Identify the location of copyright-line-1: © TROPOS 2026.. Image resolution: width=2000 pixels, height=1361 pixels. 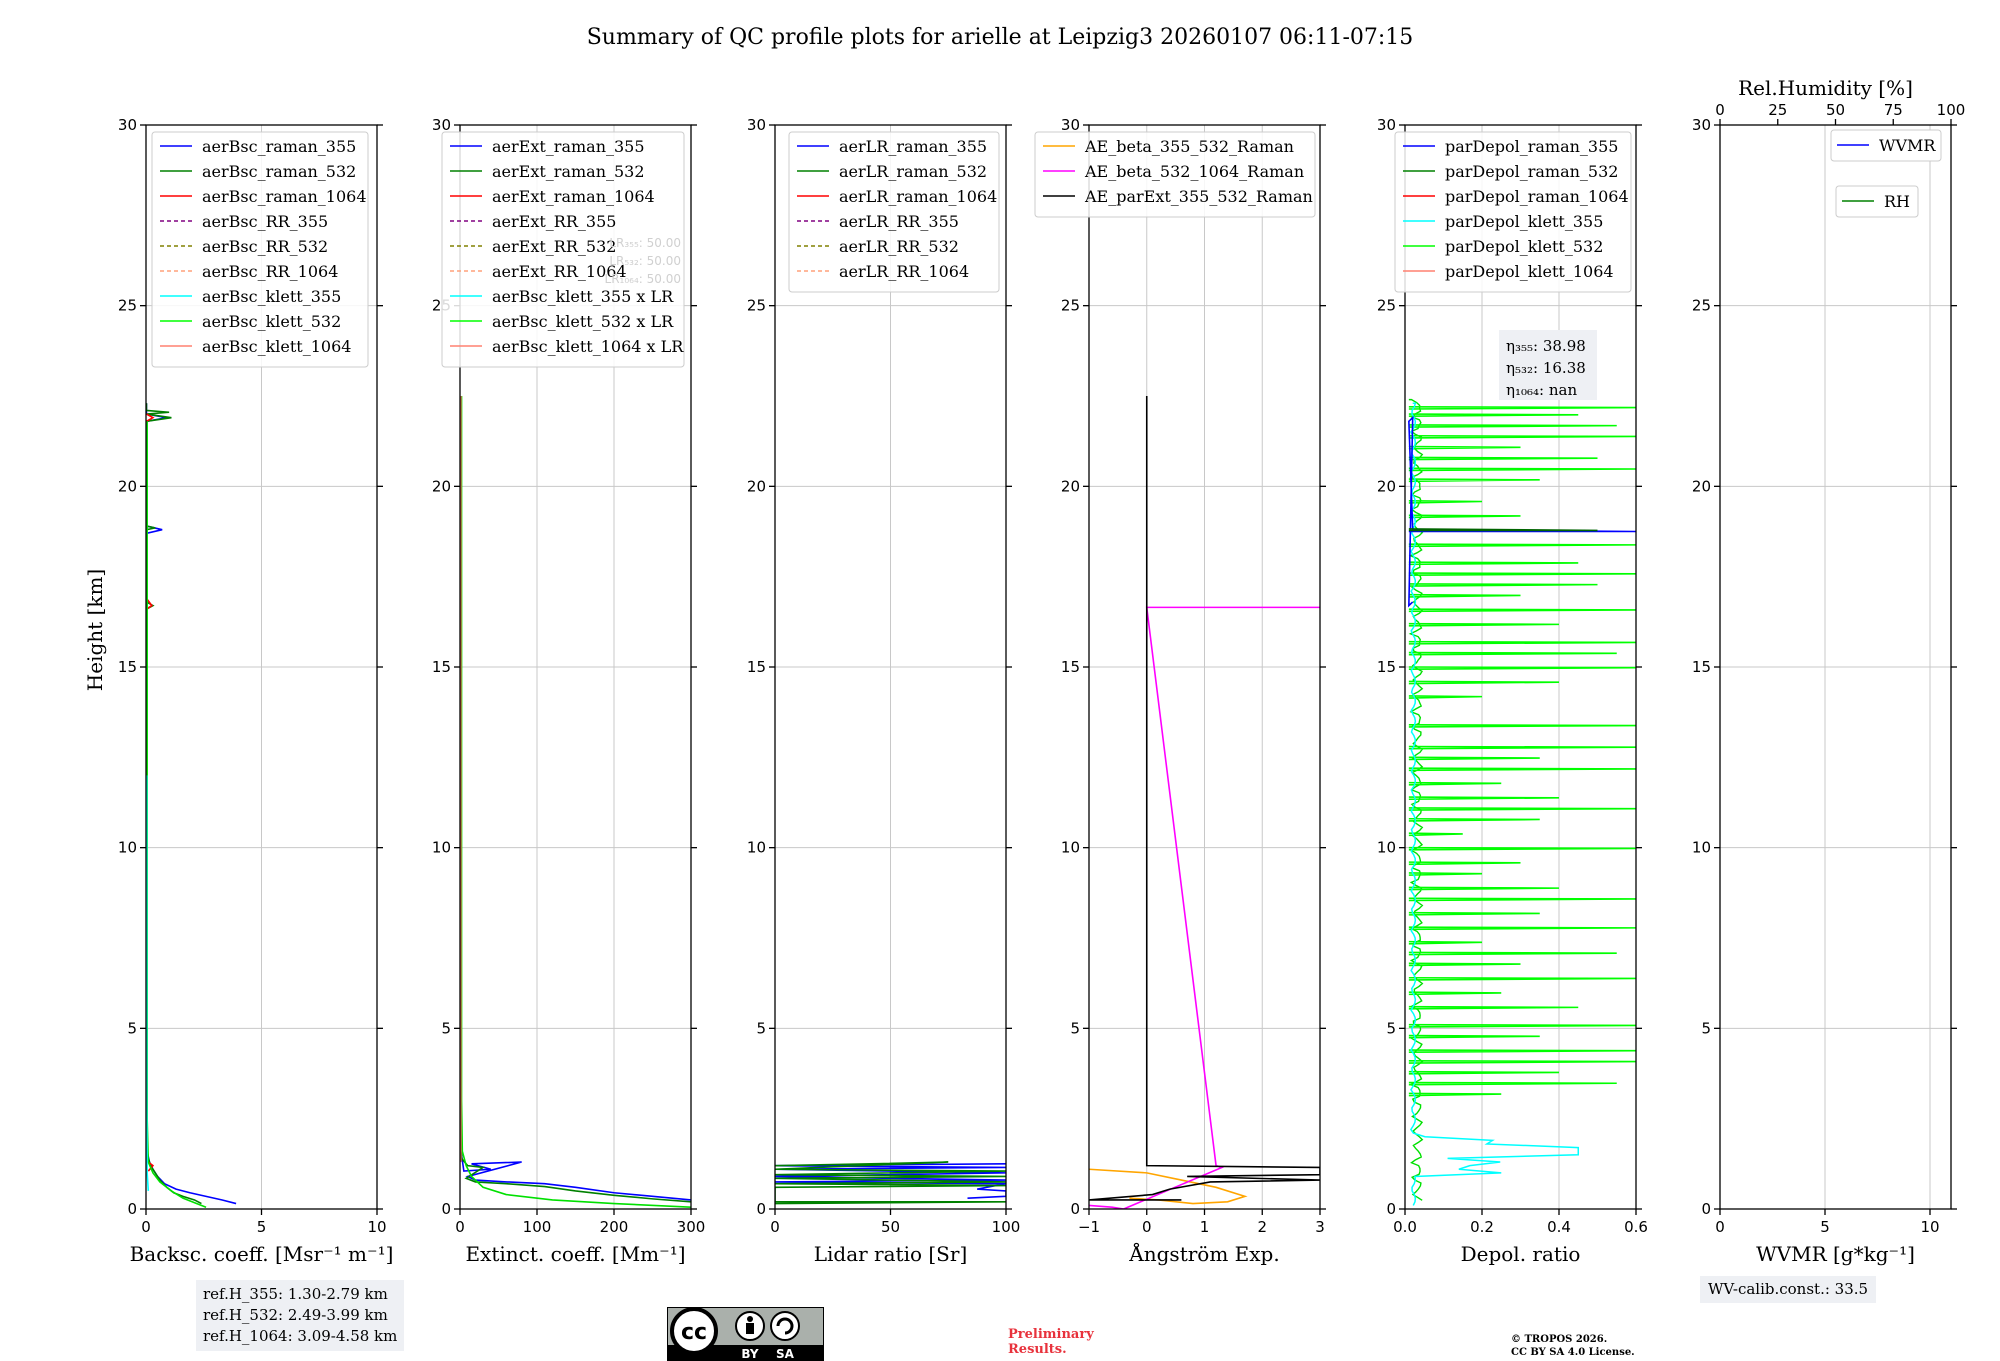
(1559, 1339).